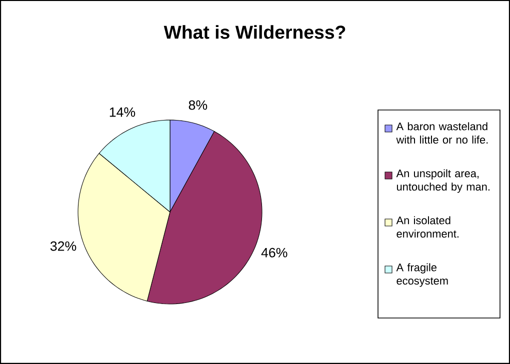 Image resolution: width=510 pixels, height=364 pixels. I want to click on legend-label: An unspoilt area, untouched by man., so click(443, 181).